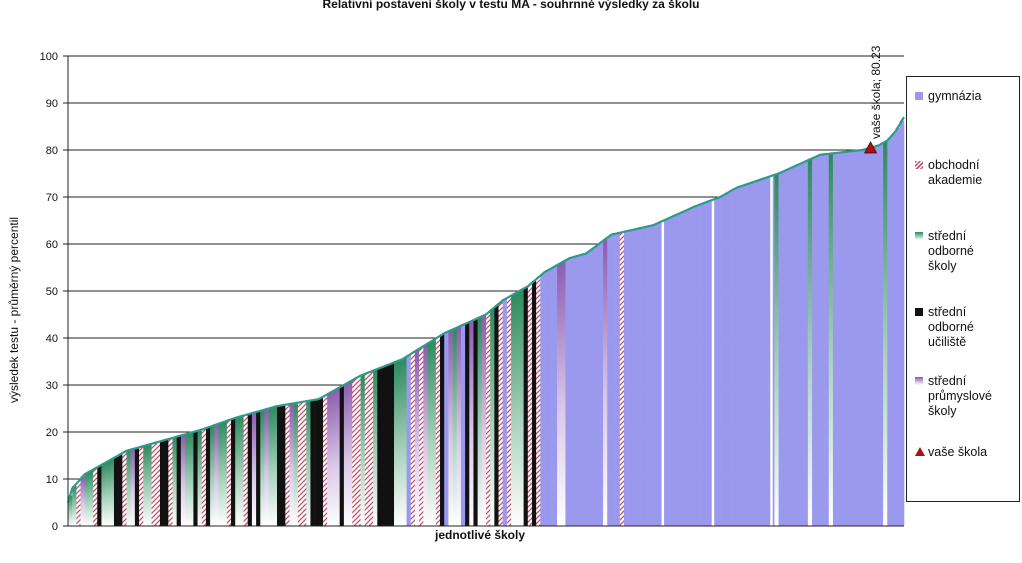  Describe the element at coordinates (49, 57) in the screenshot. I see `y-tick-label: 100` at that location.